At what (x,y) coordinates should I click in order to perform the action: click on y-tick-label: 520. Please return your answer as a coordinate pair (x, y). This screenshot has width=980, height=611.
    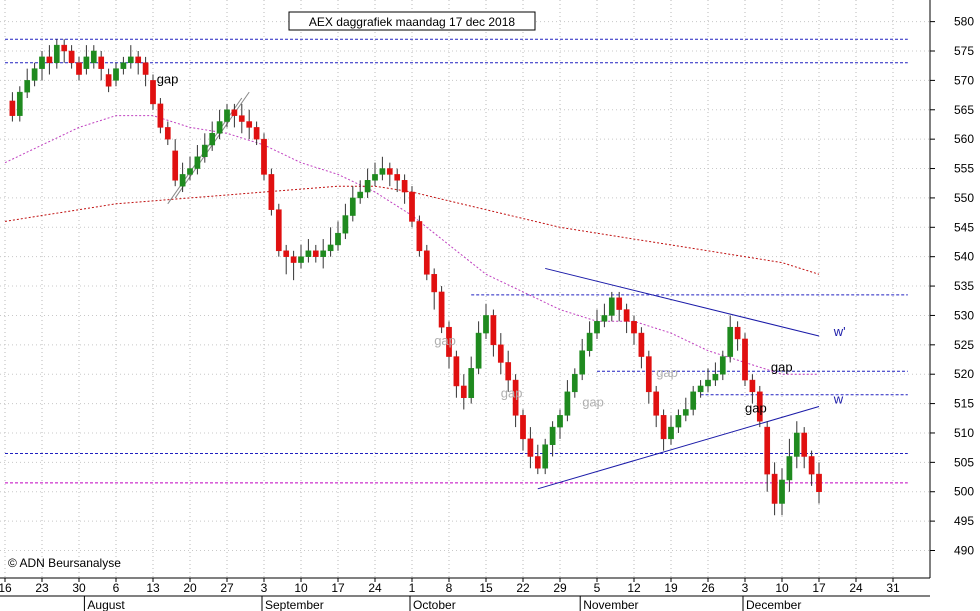
    Looking at the image, I should click on (964, 374).